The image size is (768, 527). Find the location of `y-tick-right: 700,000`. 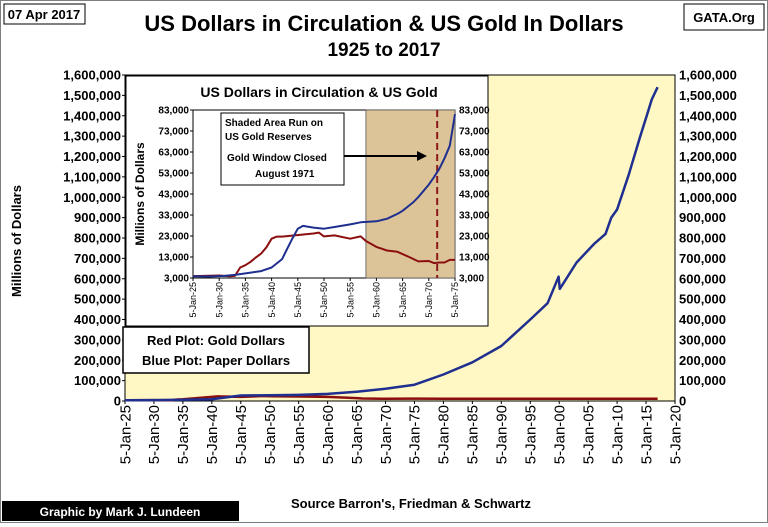

y-tick-right: 700,000 is located at coordinates (702, 258).